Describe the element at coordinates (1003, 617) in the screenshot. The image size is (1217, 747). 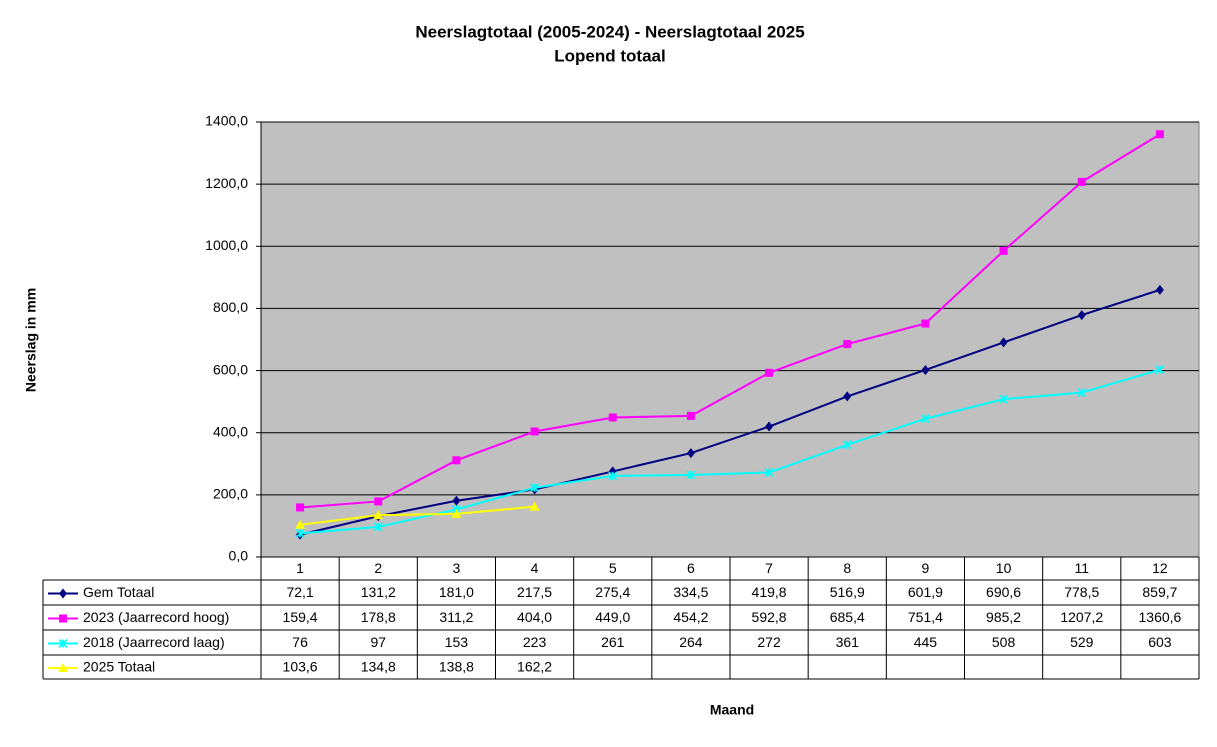
I see `table-cell: 985,2` at that location.